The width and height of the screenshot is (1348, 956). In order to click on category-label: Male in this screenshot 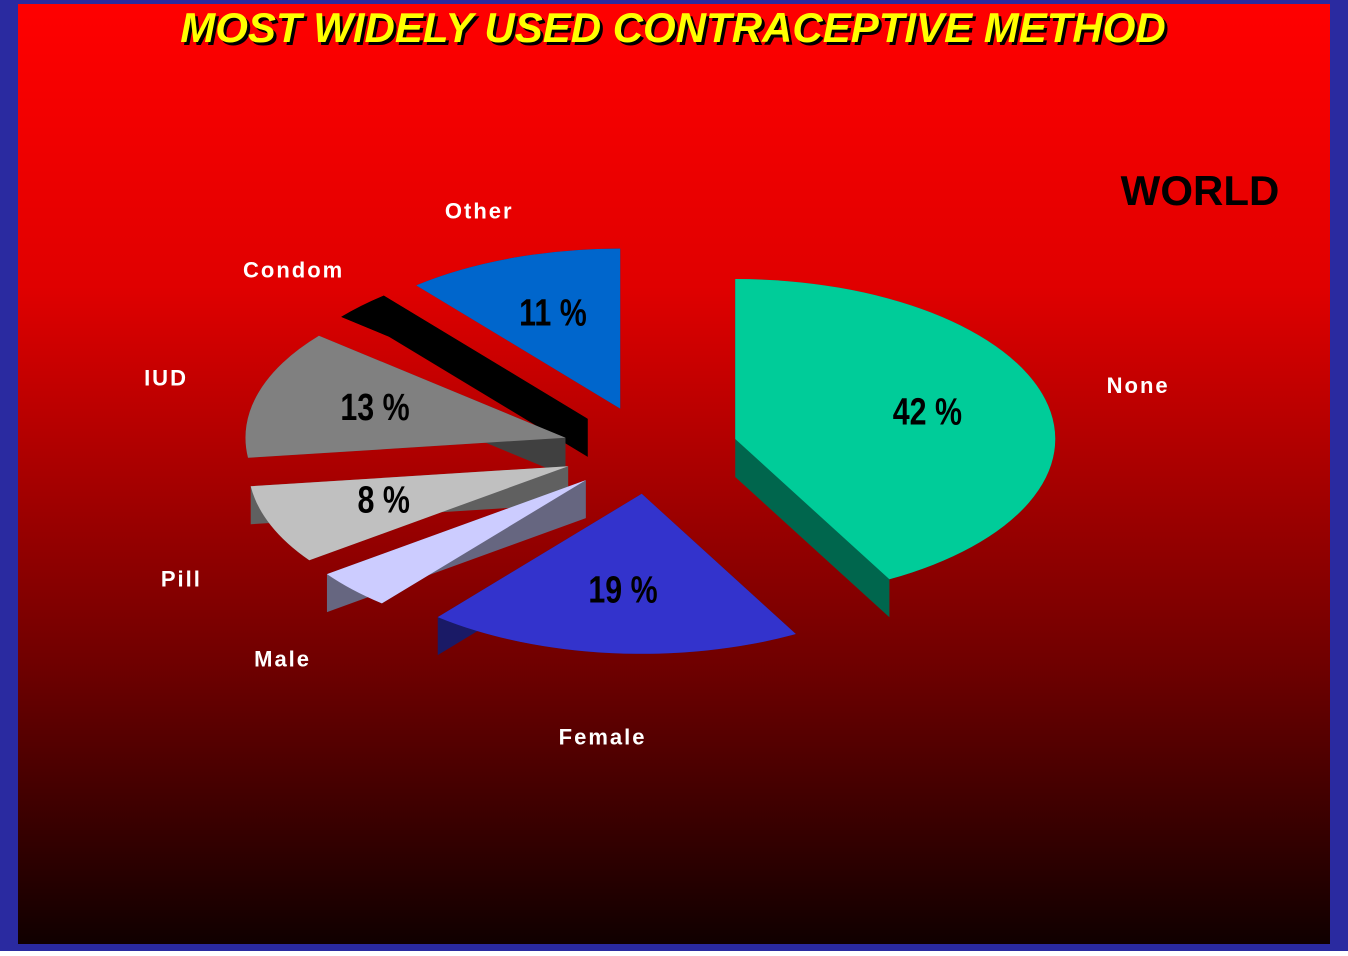, I will do `click(282, 658)`.